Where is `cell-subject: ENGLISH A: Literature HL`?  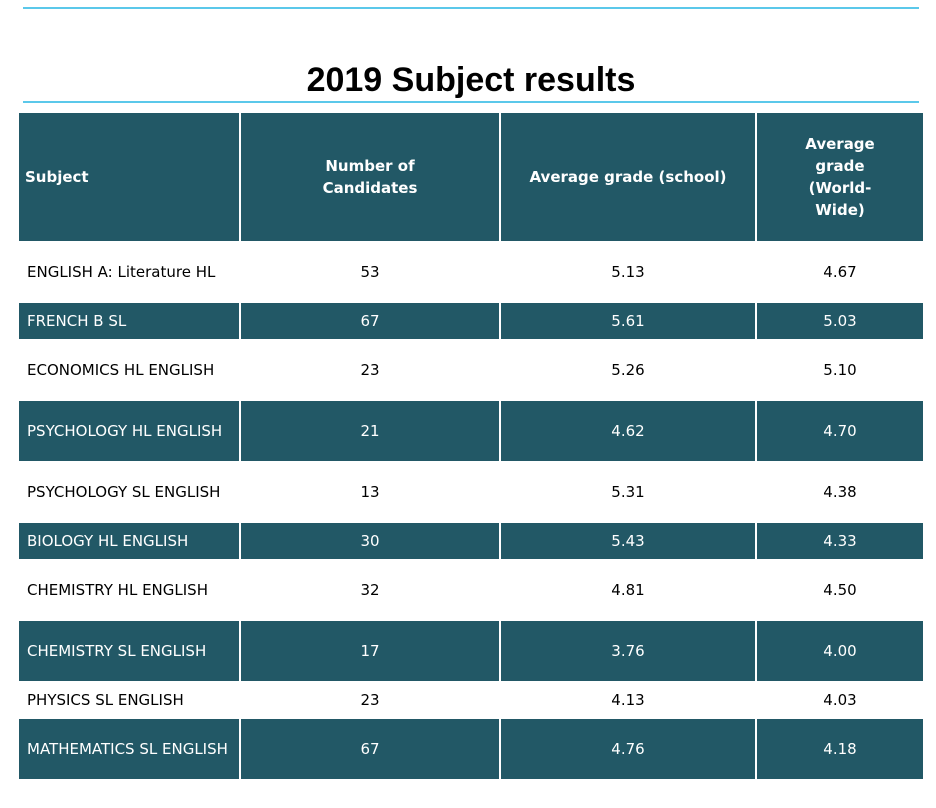 cell-subject: ENGLISH A: Literature HL is located at coordinates (121, 272).